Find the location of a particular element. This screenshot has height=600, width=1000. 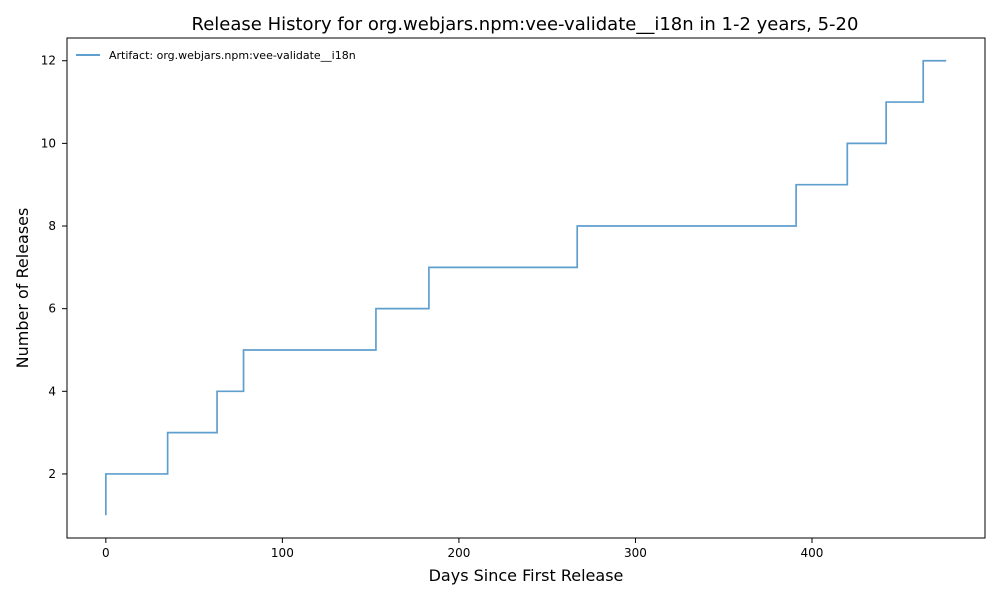

y-tick-label: 10 is located at coordinates (48, 143).